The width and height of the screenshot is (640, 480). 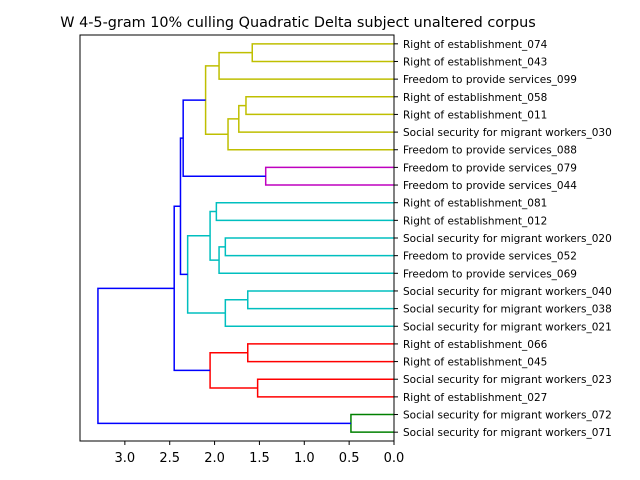 What do you see at coordinates (475, 363) in the screenshot?
I see `leaf-label: Right of establishment_045` at bounding box center [475, 363].